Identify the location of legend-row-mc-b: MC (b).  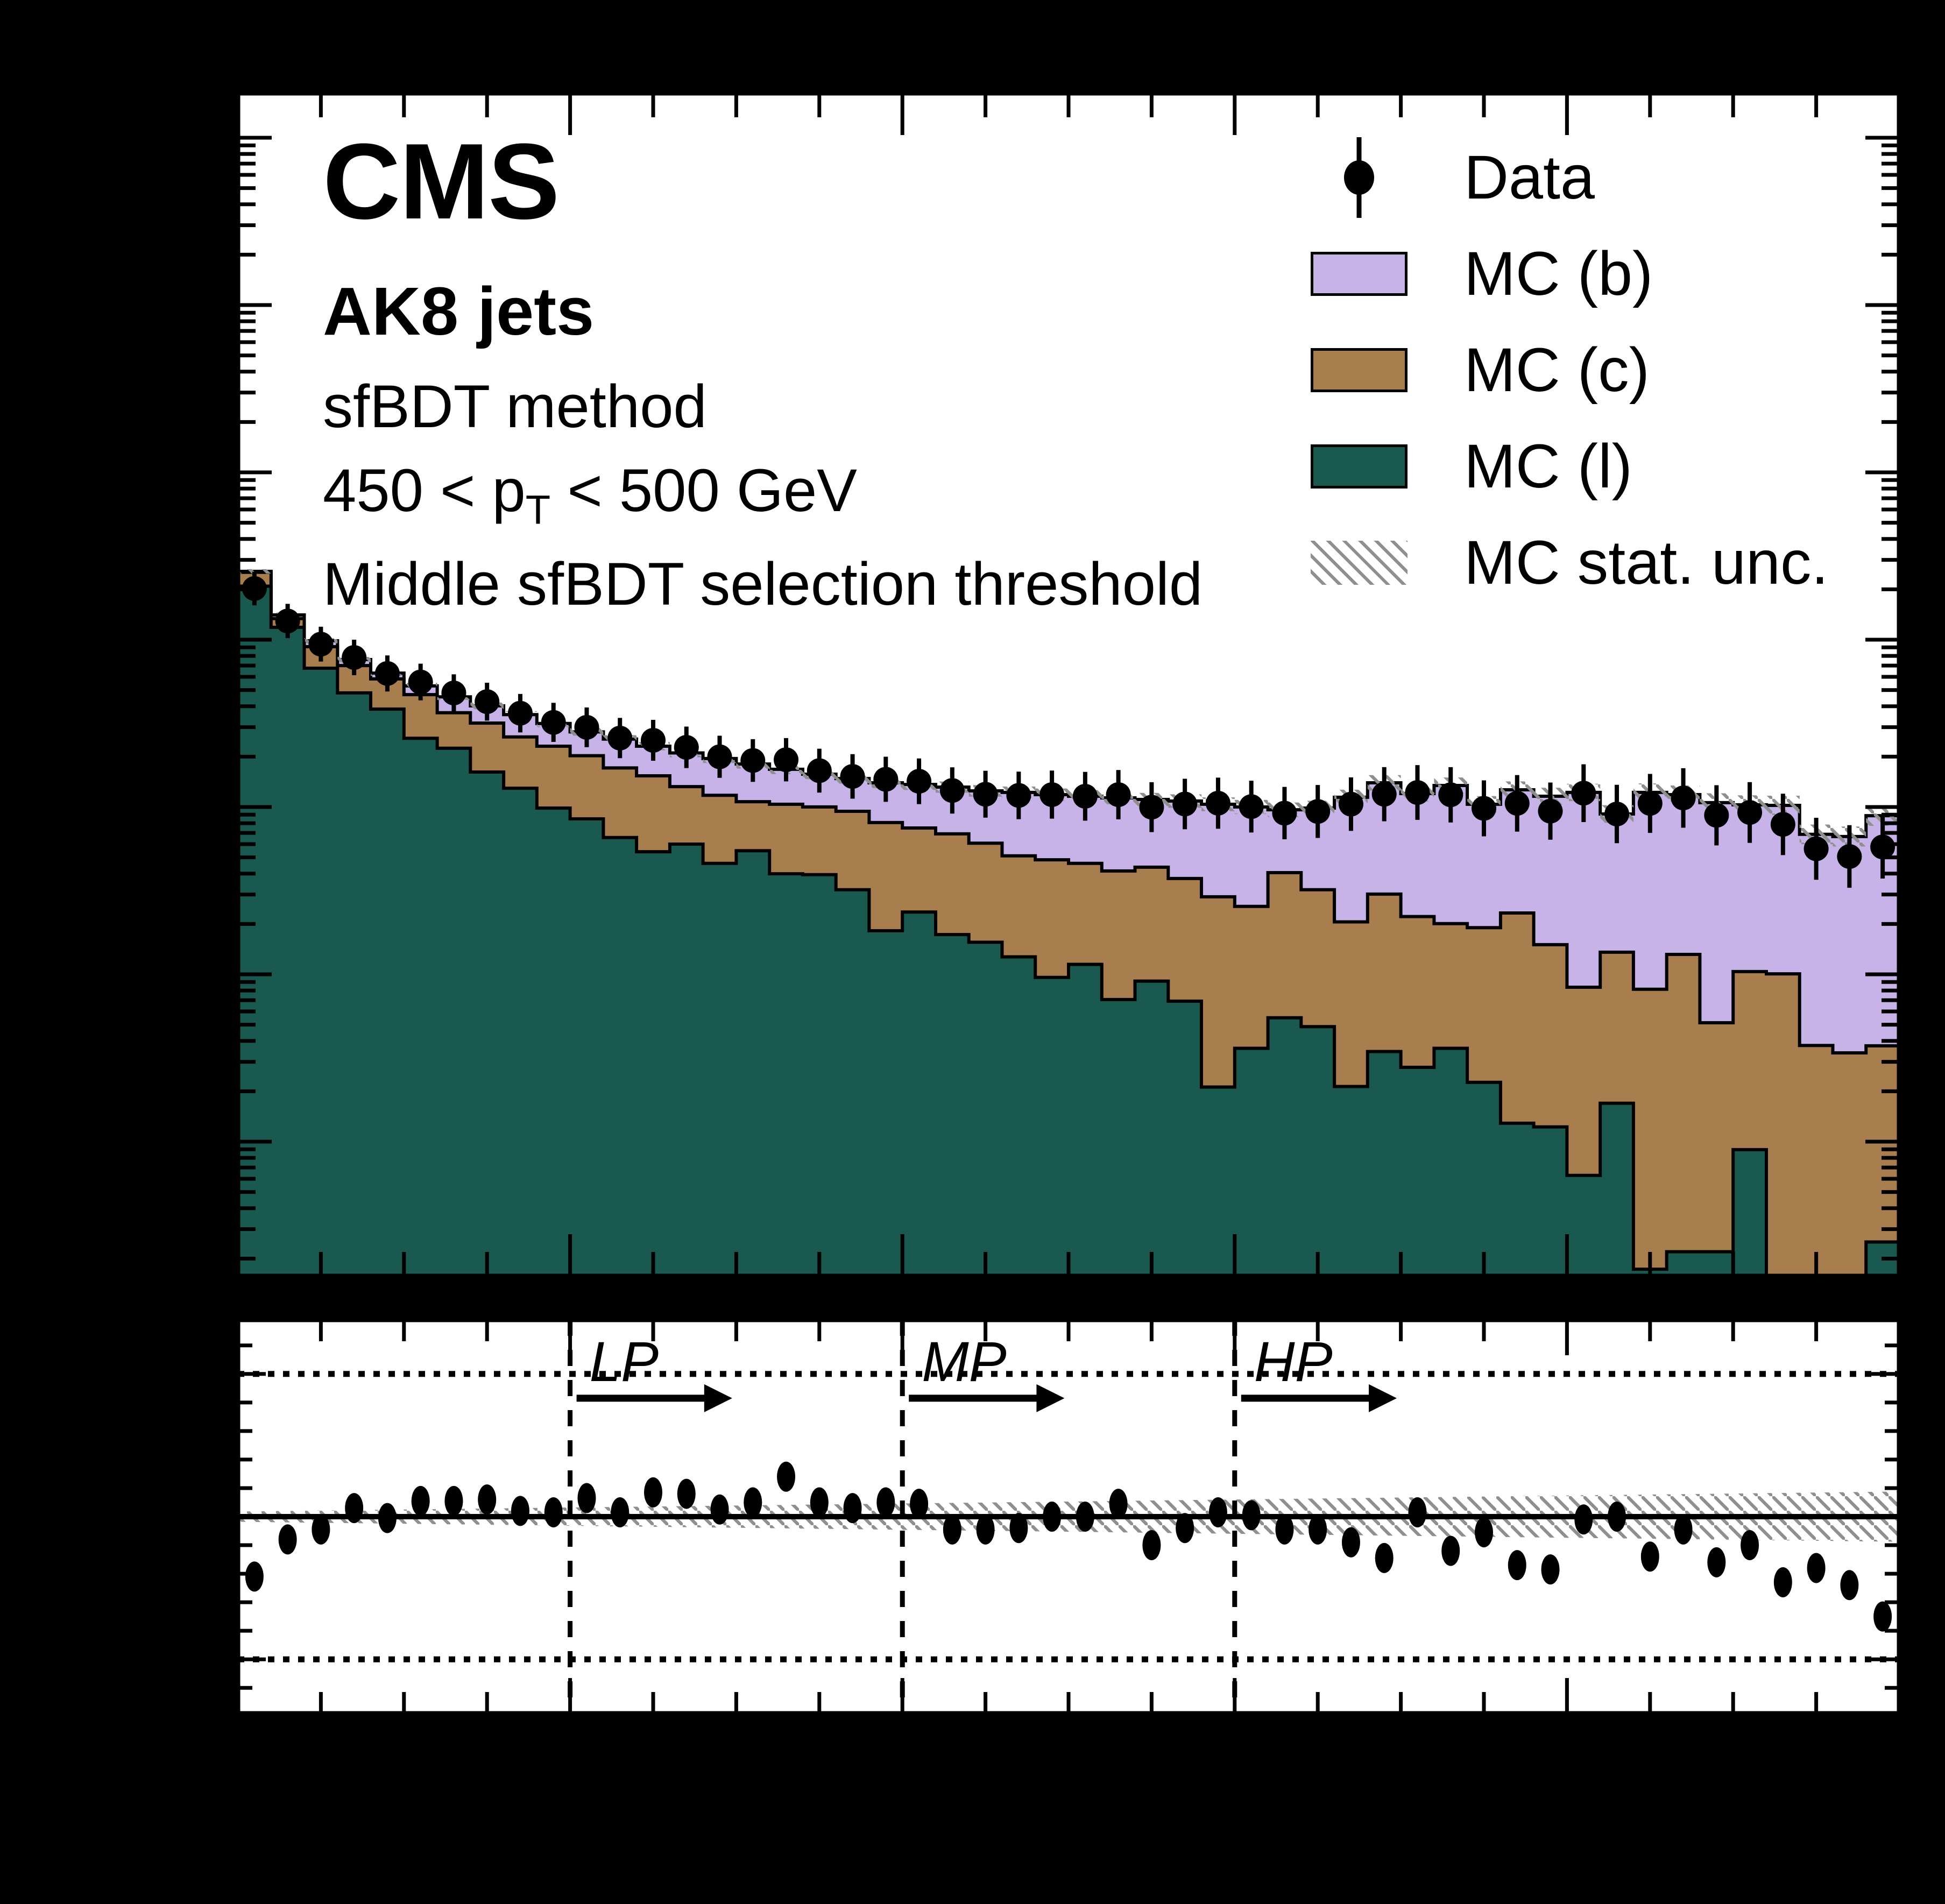
(1569, 273).